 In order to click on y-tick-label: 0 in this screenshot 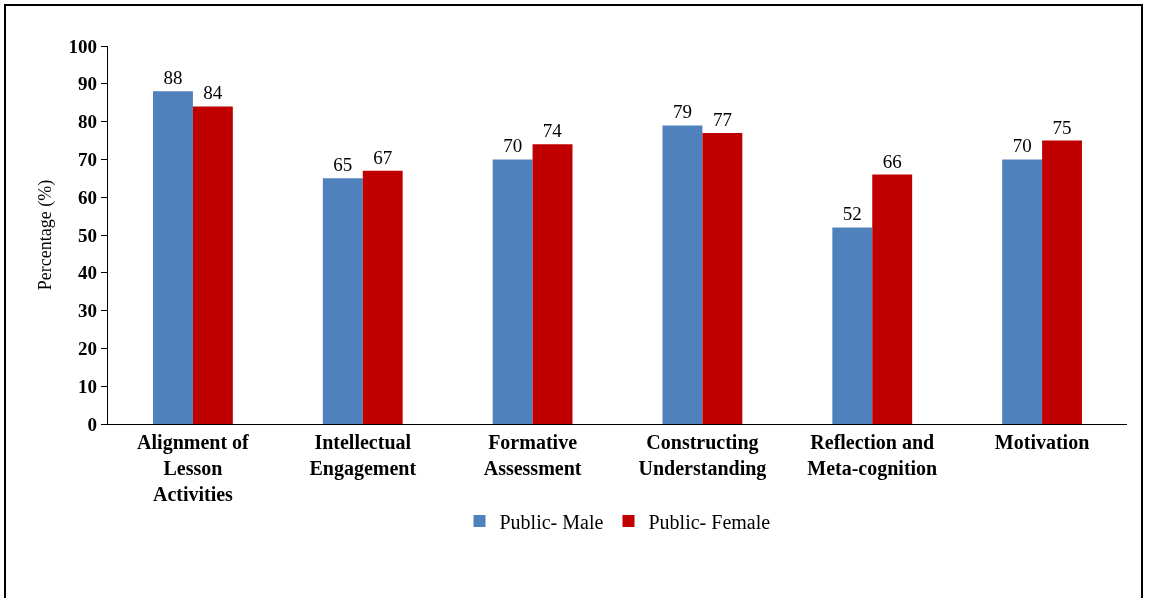, I will do `click(92, 424)`.